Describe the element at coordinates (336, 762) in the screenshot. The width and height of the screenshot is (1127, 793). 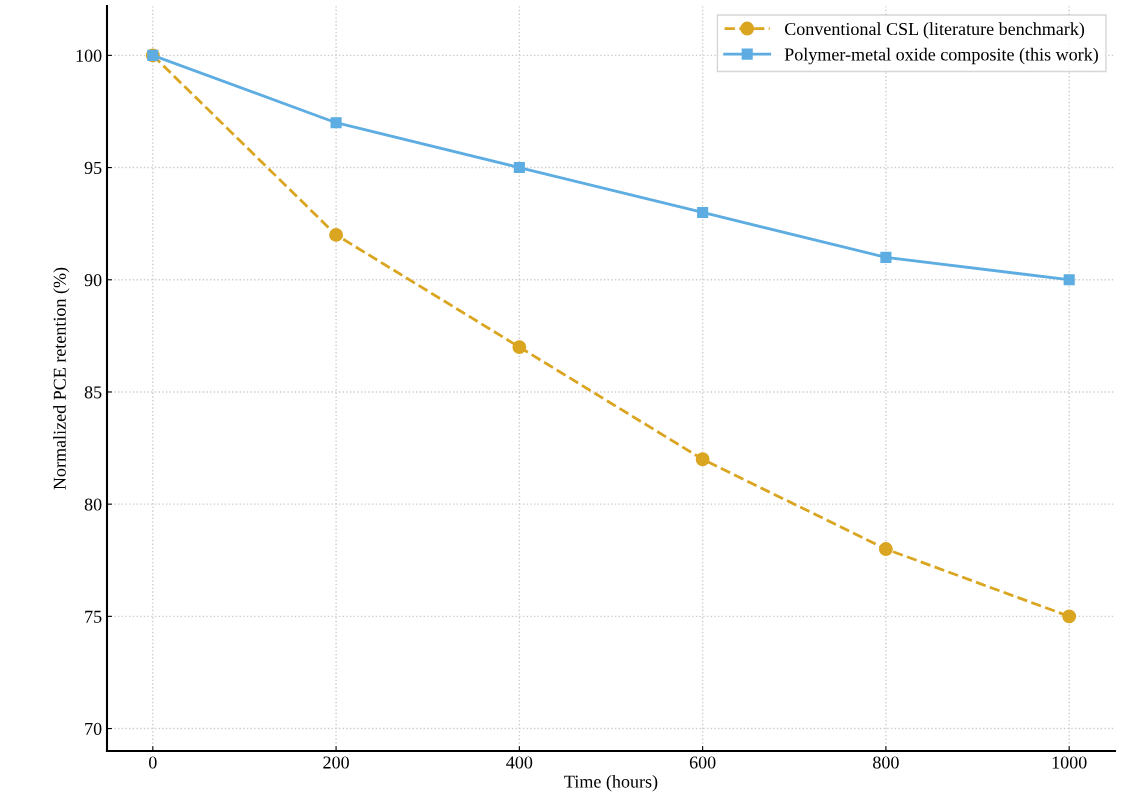
I see `x-tick-label: 200` at that location.